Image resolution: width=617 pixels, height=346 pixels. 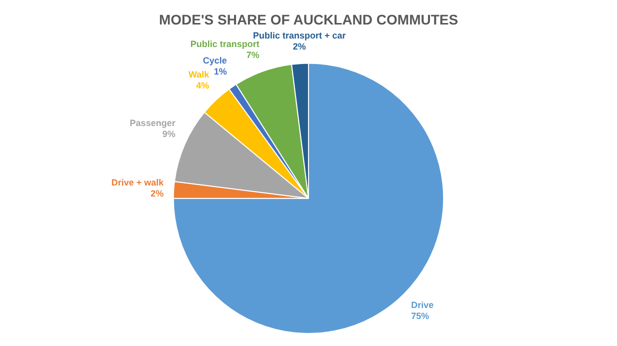 What do you see at coordinates (203, 85) in the screenshot?
I see `data-label: 4%` at bounding box center [203, 85].